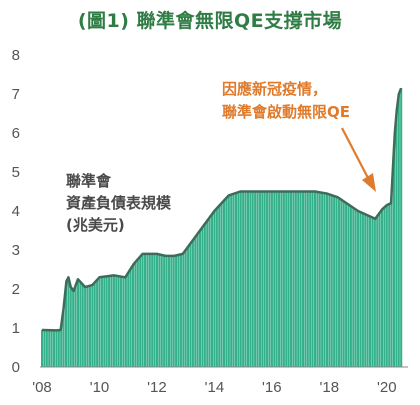 Image resolution: width=420 pixels, height=405 pixels. I want to click on x-tick-label: '10, so click(100, 387).